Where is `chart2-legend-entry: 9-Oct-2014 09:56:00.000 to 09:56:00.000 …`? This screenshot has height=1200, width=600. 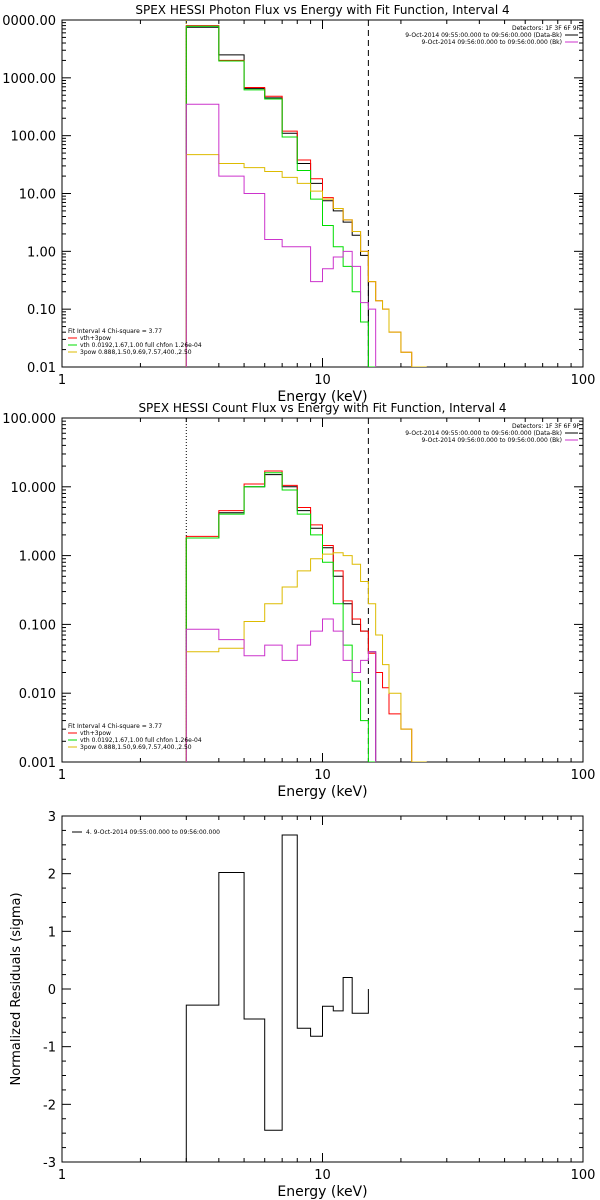 chart2-legend-entry: 9-Oct-2014 09:56:00.000 to 09:56:00.000 … is located at coordinates (492, 440).